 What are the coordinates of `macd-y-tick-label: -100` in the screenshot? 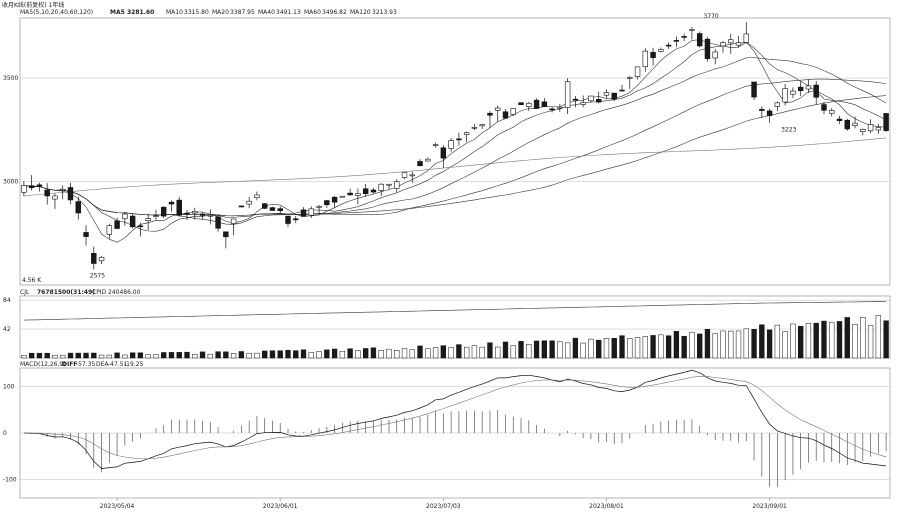 It's located at (10, 479).